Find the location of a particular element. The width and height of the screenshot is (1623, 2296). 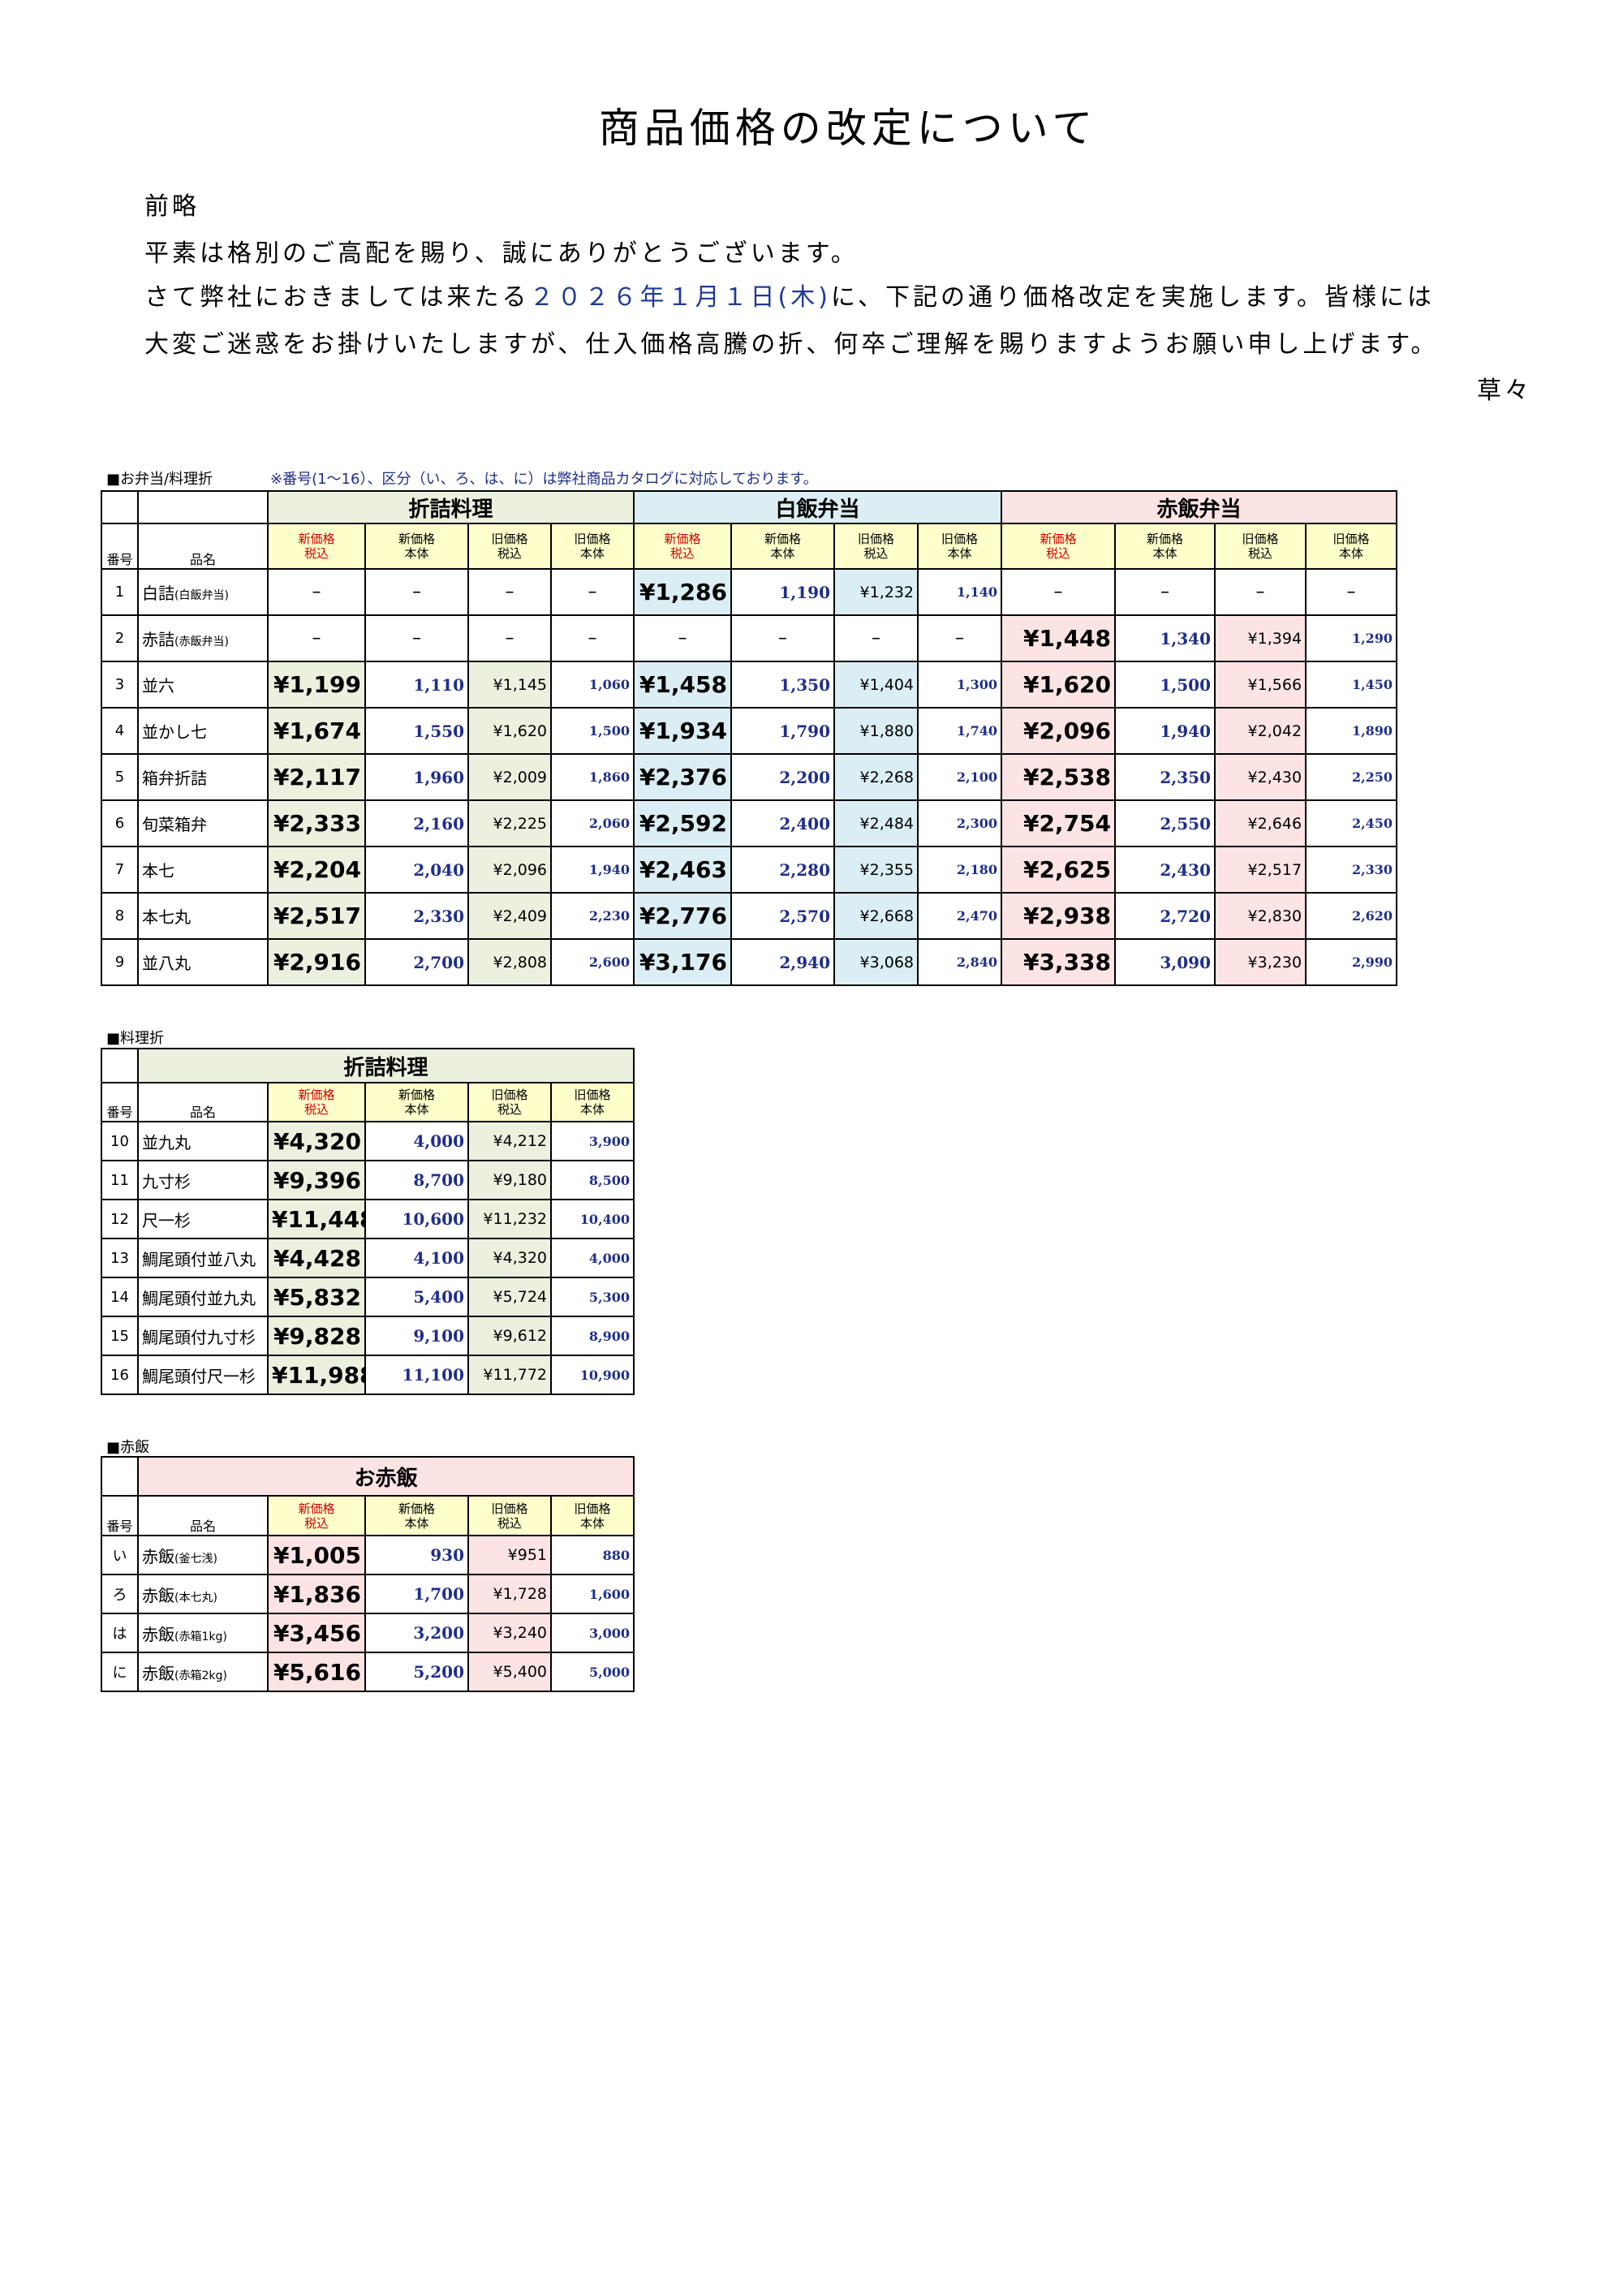

price: 1,300 is located at coordinates (960, 685).